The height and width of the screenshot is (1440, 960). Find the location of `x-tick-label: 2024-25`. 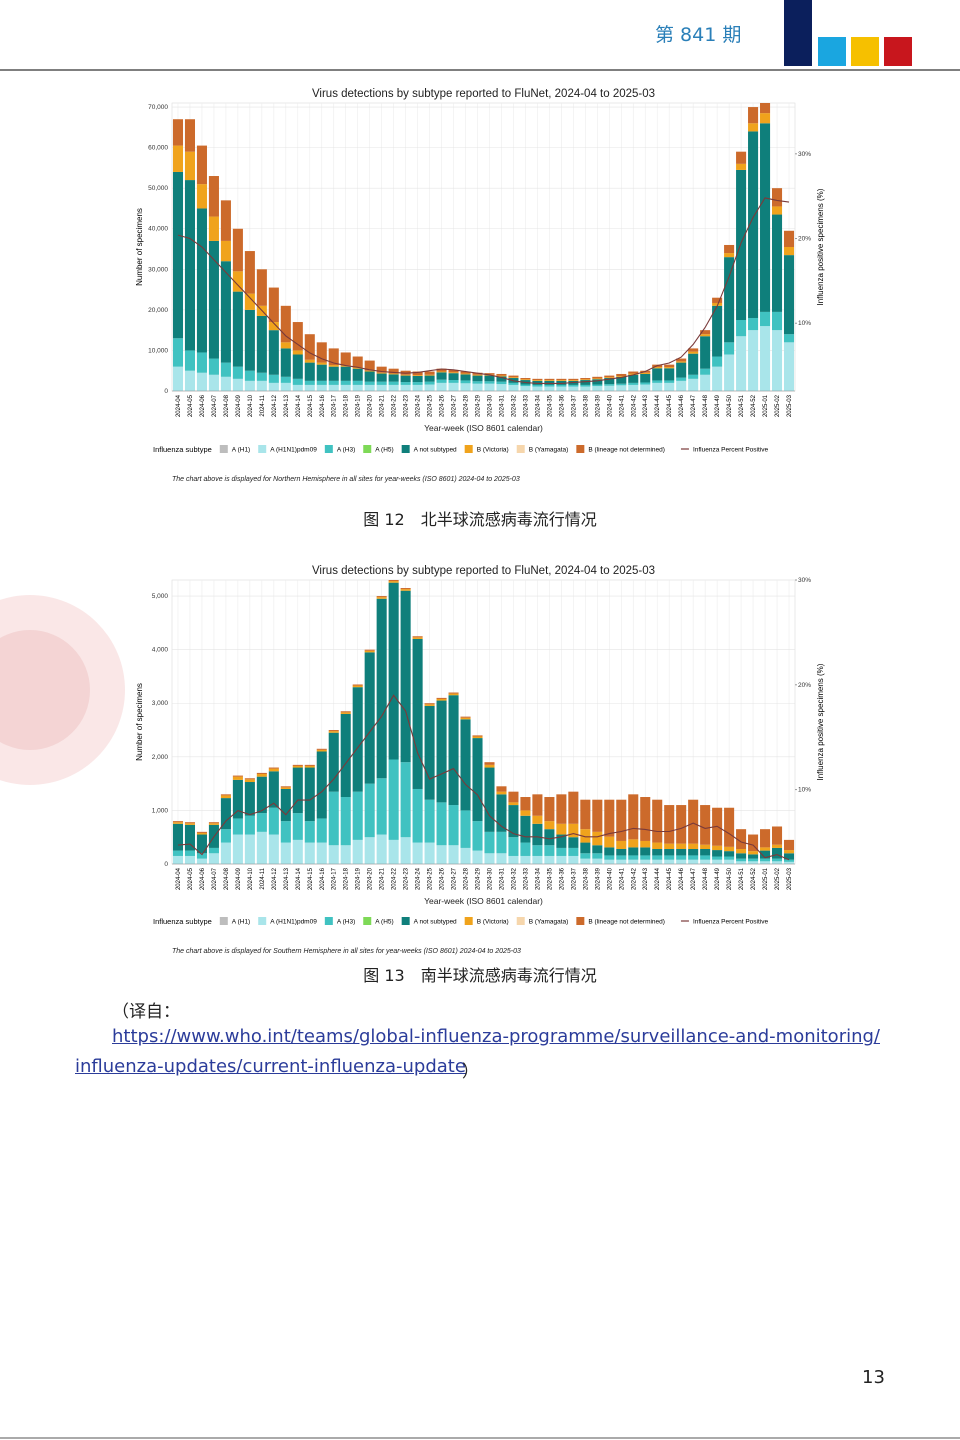

x-tick-label: 2024-25 is located at coordinates (431, 878).